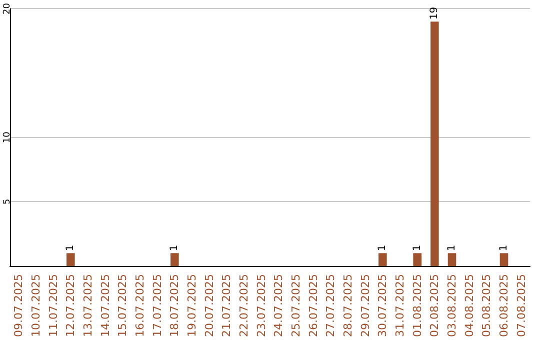 This screenshot has width=540, height=340. What do you see at coordinates (348, 306) in the screenshot?
I see `x-tick-label: 28.07.2025` at bounding box center [348, 306].